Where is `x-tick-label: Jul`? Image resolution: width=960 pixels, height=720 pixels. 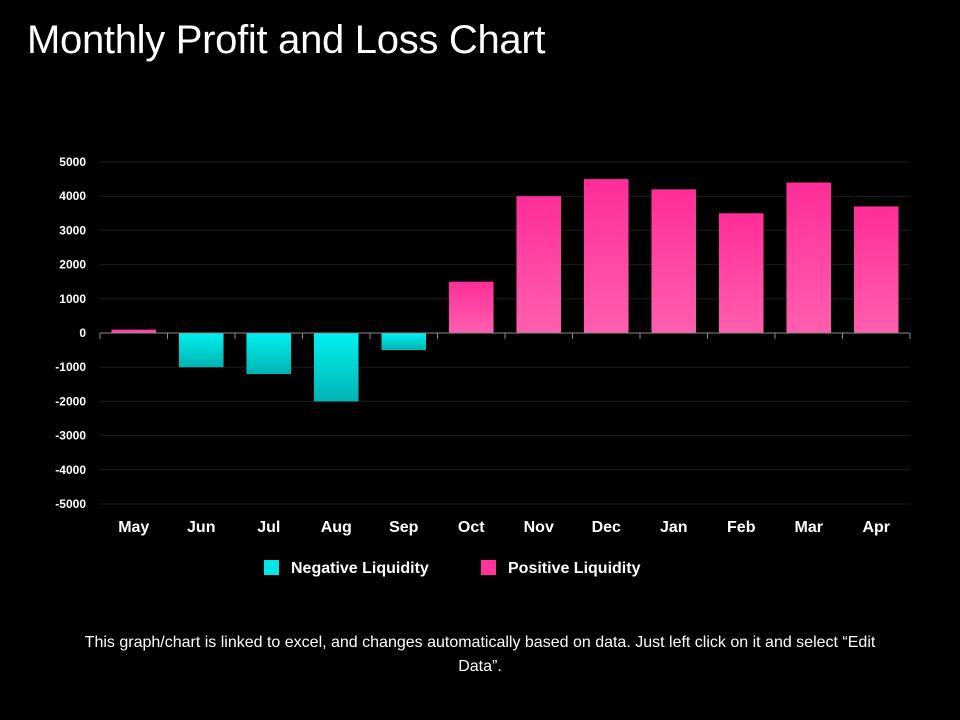
x-tick-label: Jul is located at coordinates (268, 527).